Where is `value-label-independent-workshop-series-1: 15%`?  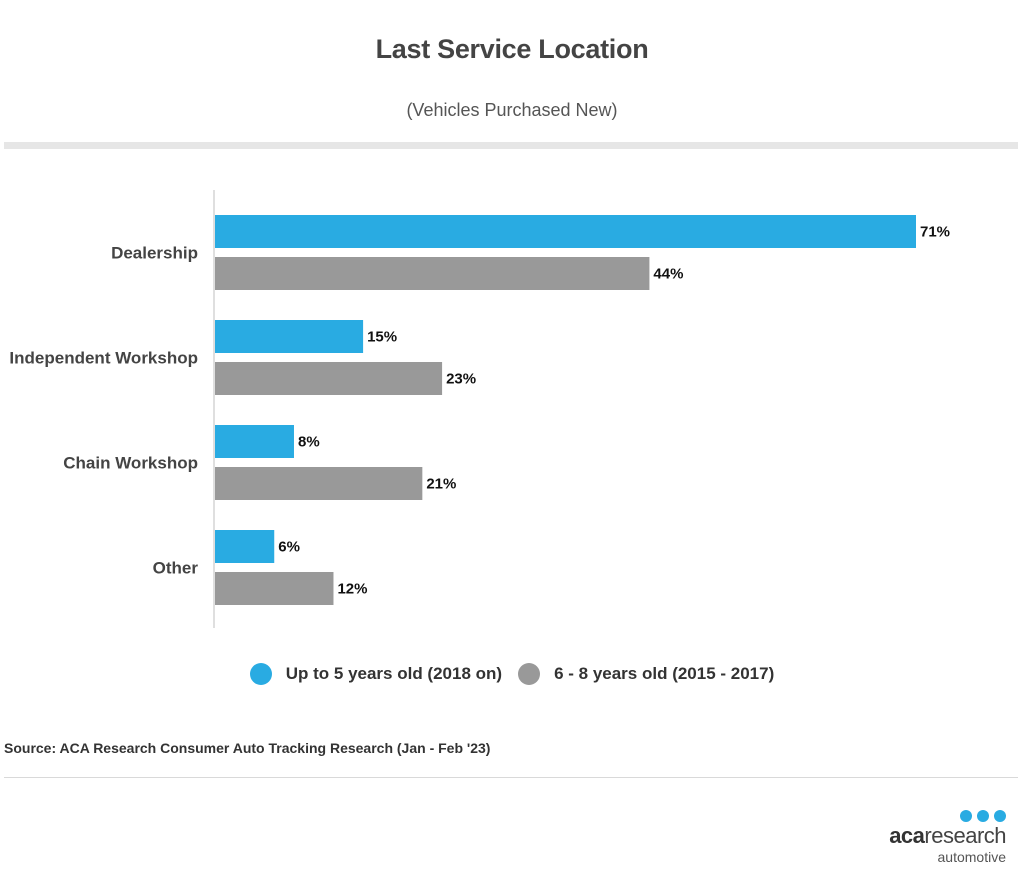
value-label-independent-workshop-series-1: 15% is located at coordinates (382, 337).